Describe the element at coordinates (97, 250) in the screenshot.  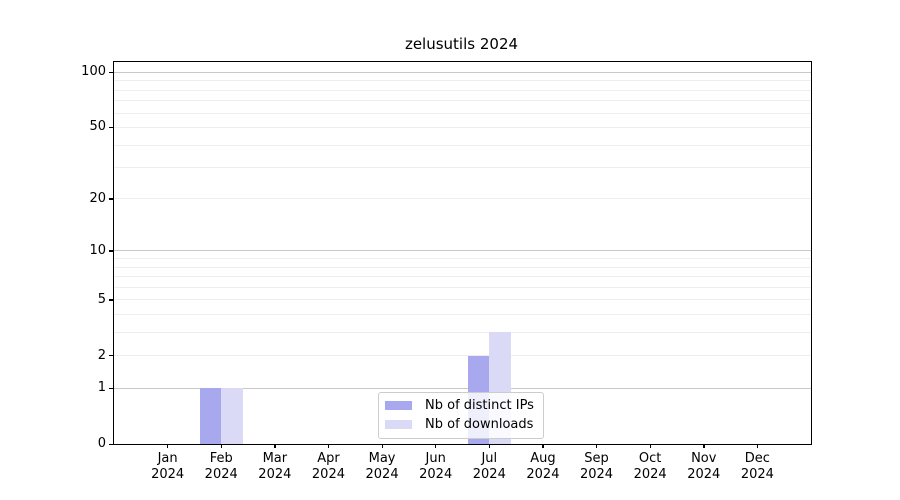
I see `y-tick-label: 10` at that location.